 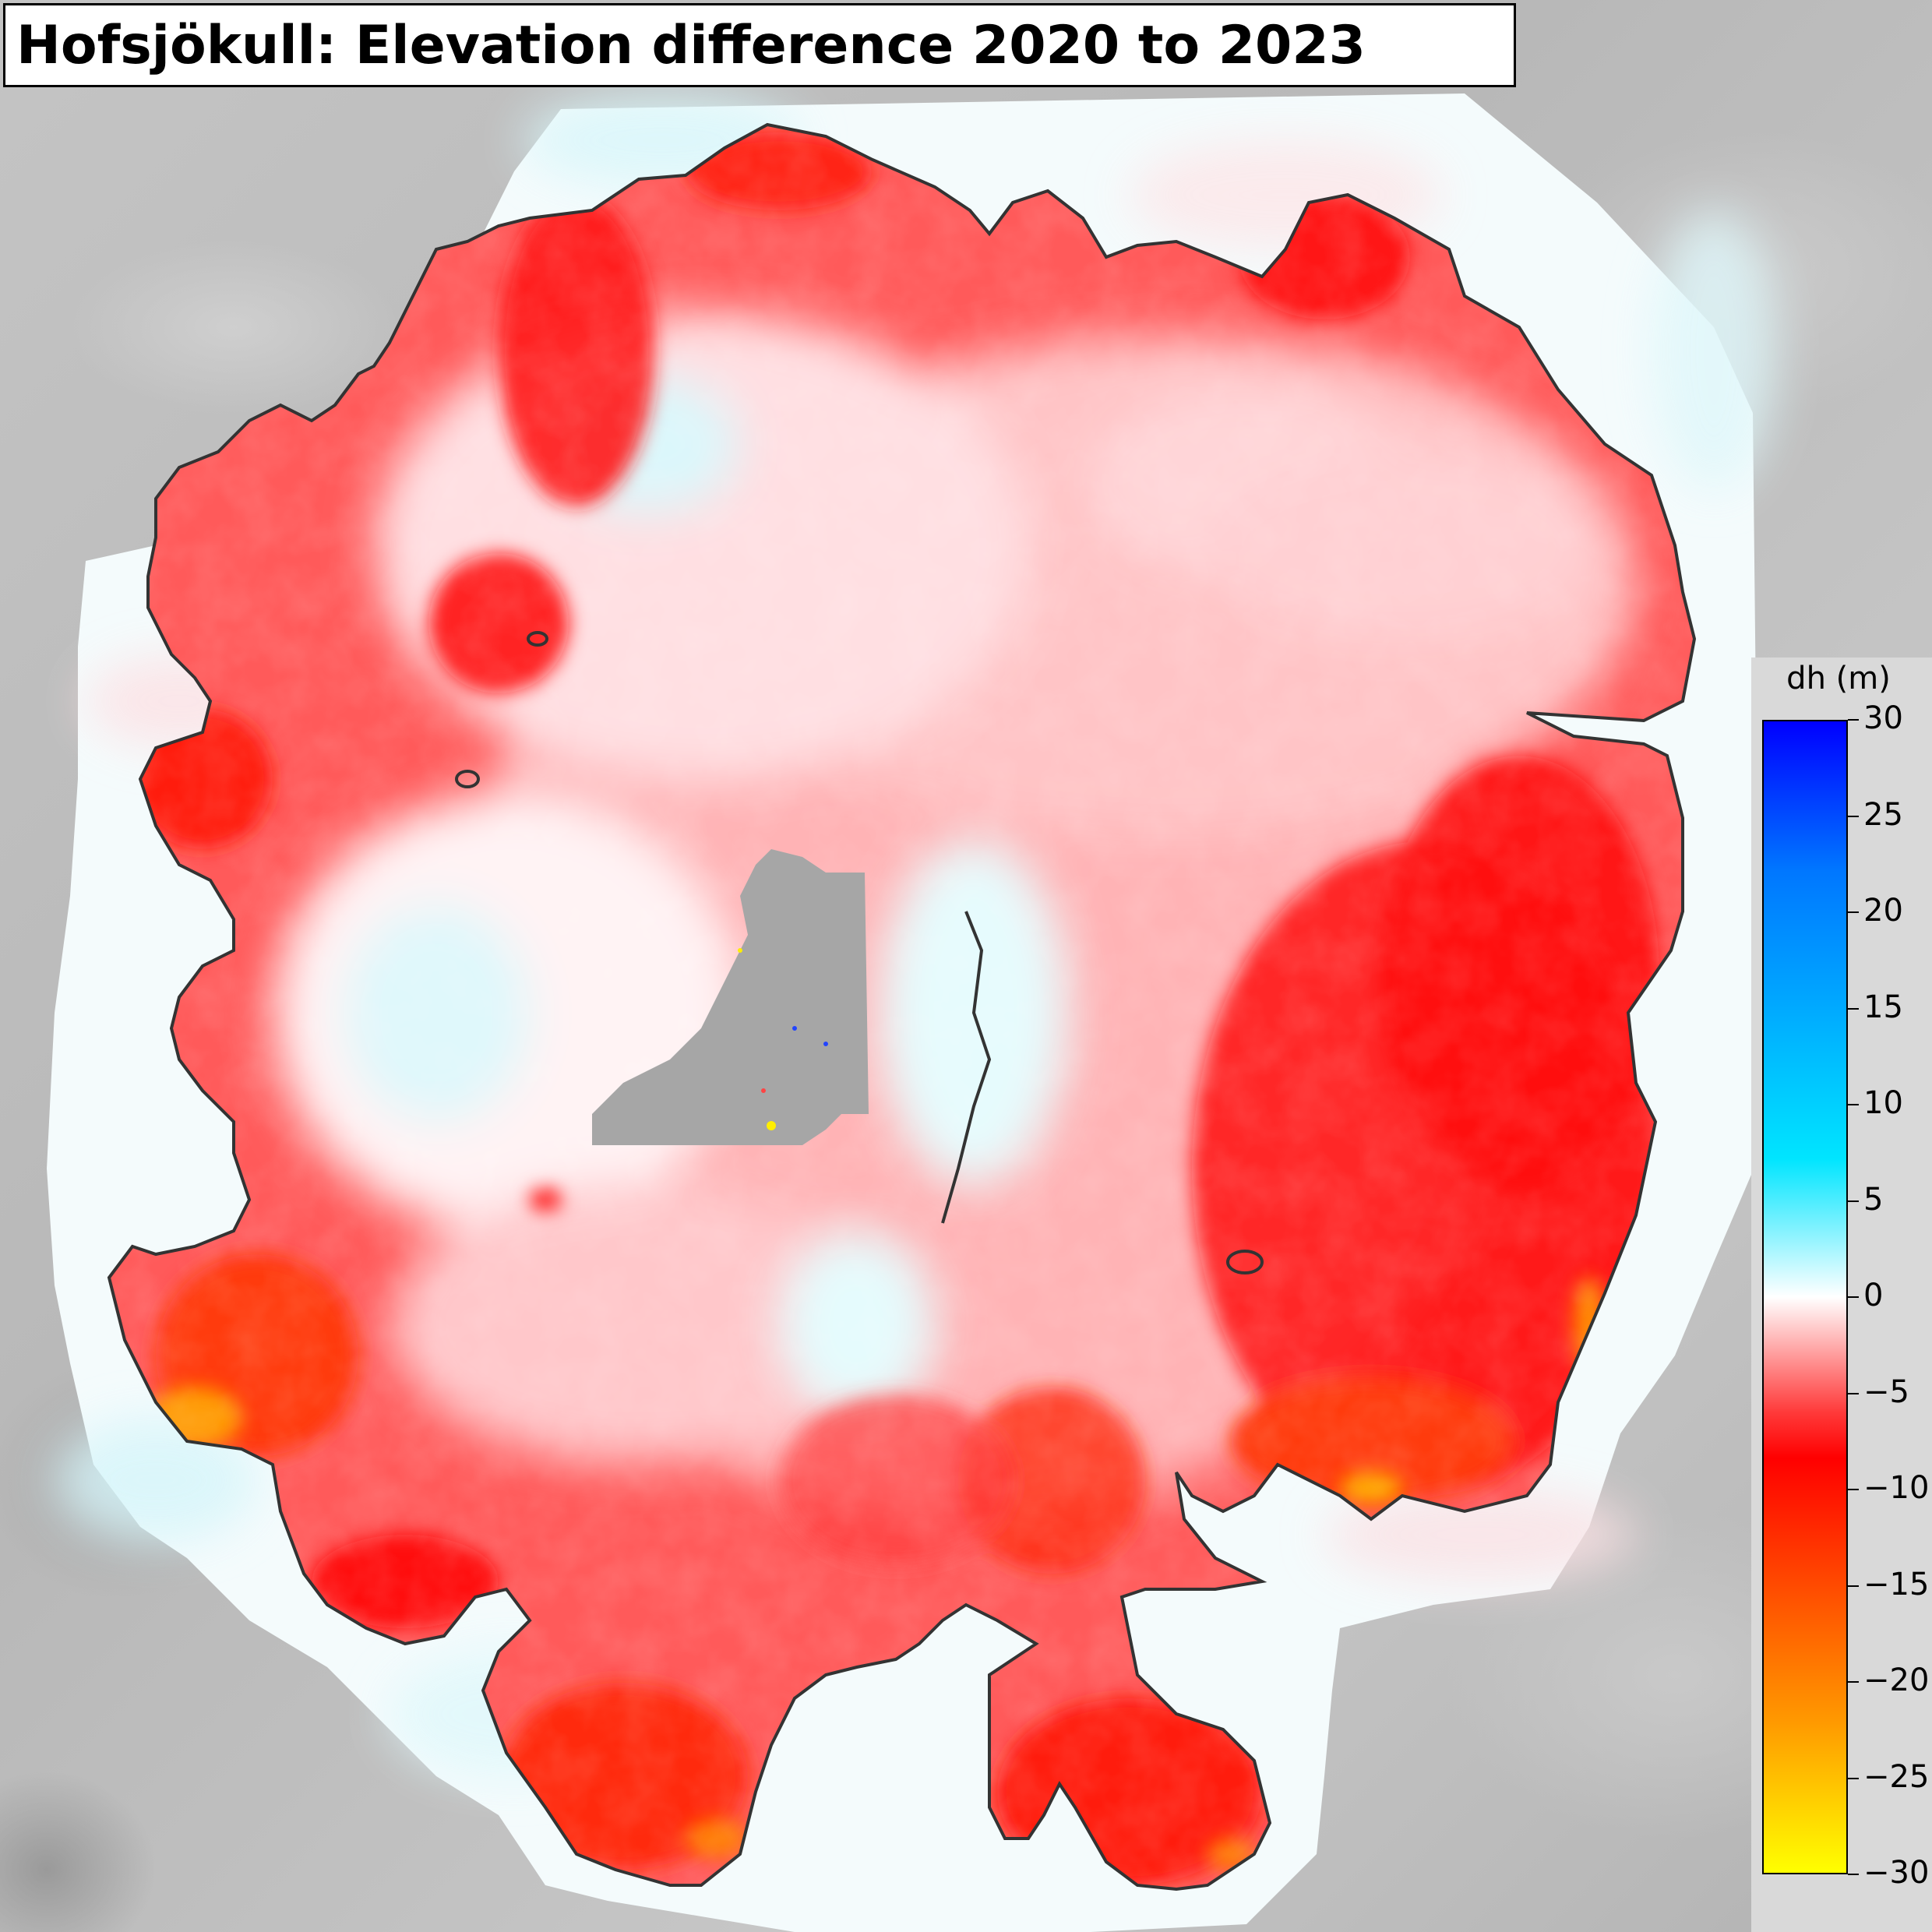 I want to click on colorbar-tick-label: 25, so click(x=1883, y=815).